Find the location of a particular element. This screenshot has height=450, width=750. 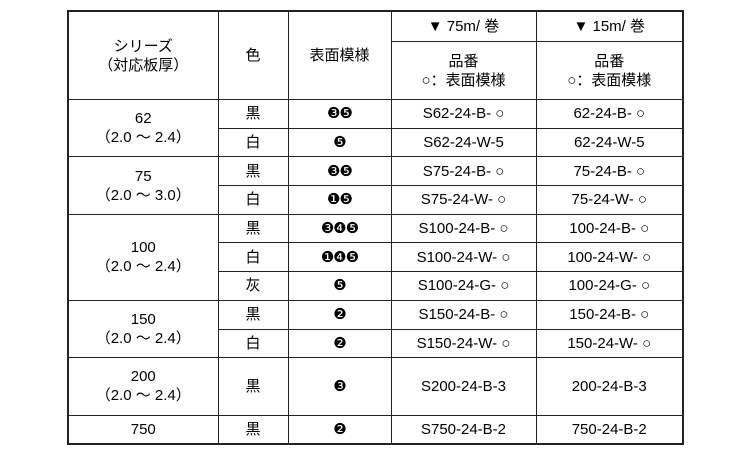

part-no-75m: S100-24-B- ○ is located at coordinates (463, 228).